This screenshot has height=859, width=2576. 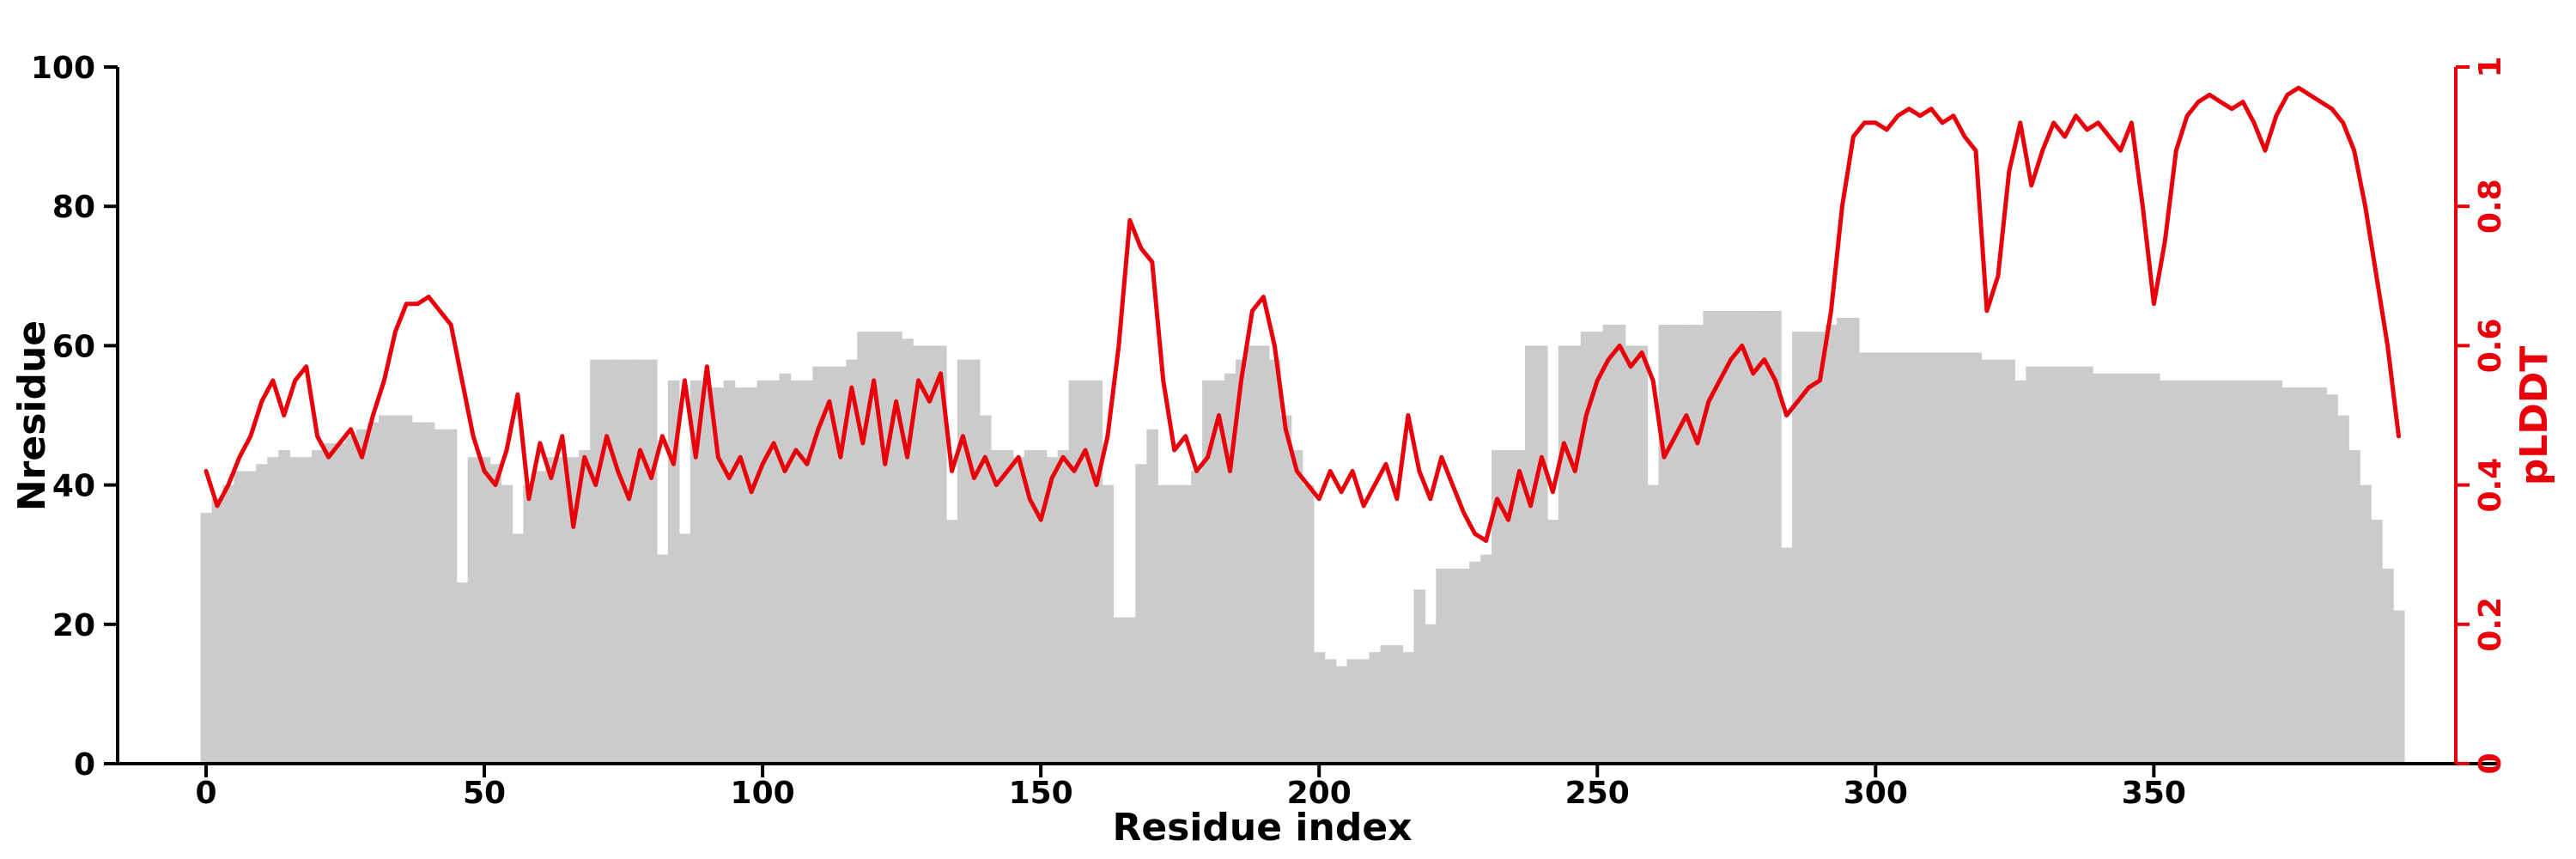 What do you see at coordinates (1598, 793) in the screenshot?
I see `svg-text: 250` at bounding box center [1598, 793].